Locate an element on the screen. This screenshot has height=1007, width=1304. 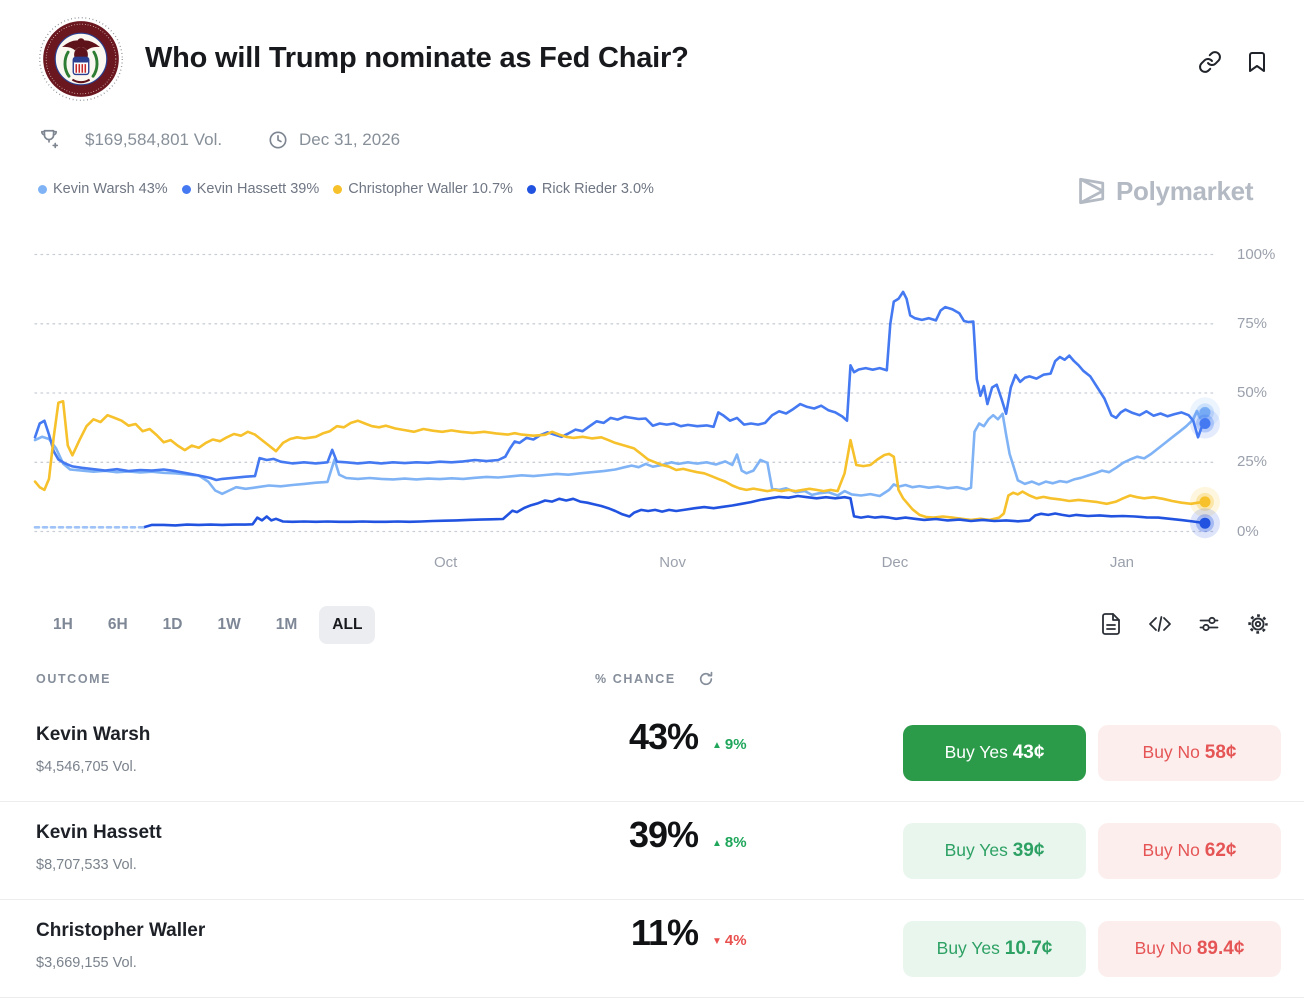
refresh-icon is located at coordinates (706, 679).